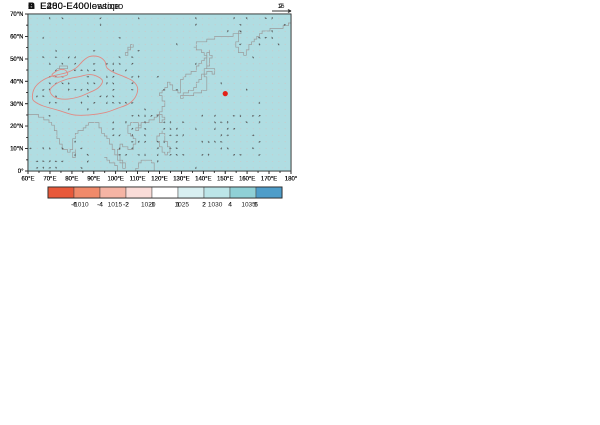  Describe the element at coordinates (256, 205) in the screenshot. I see `svg-text: 6` at that location.